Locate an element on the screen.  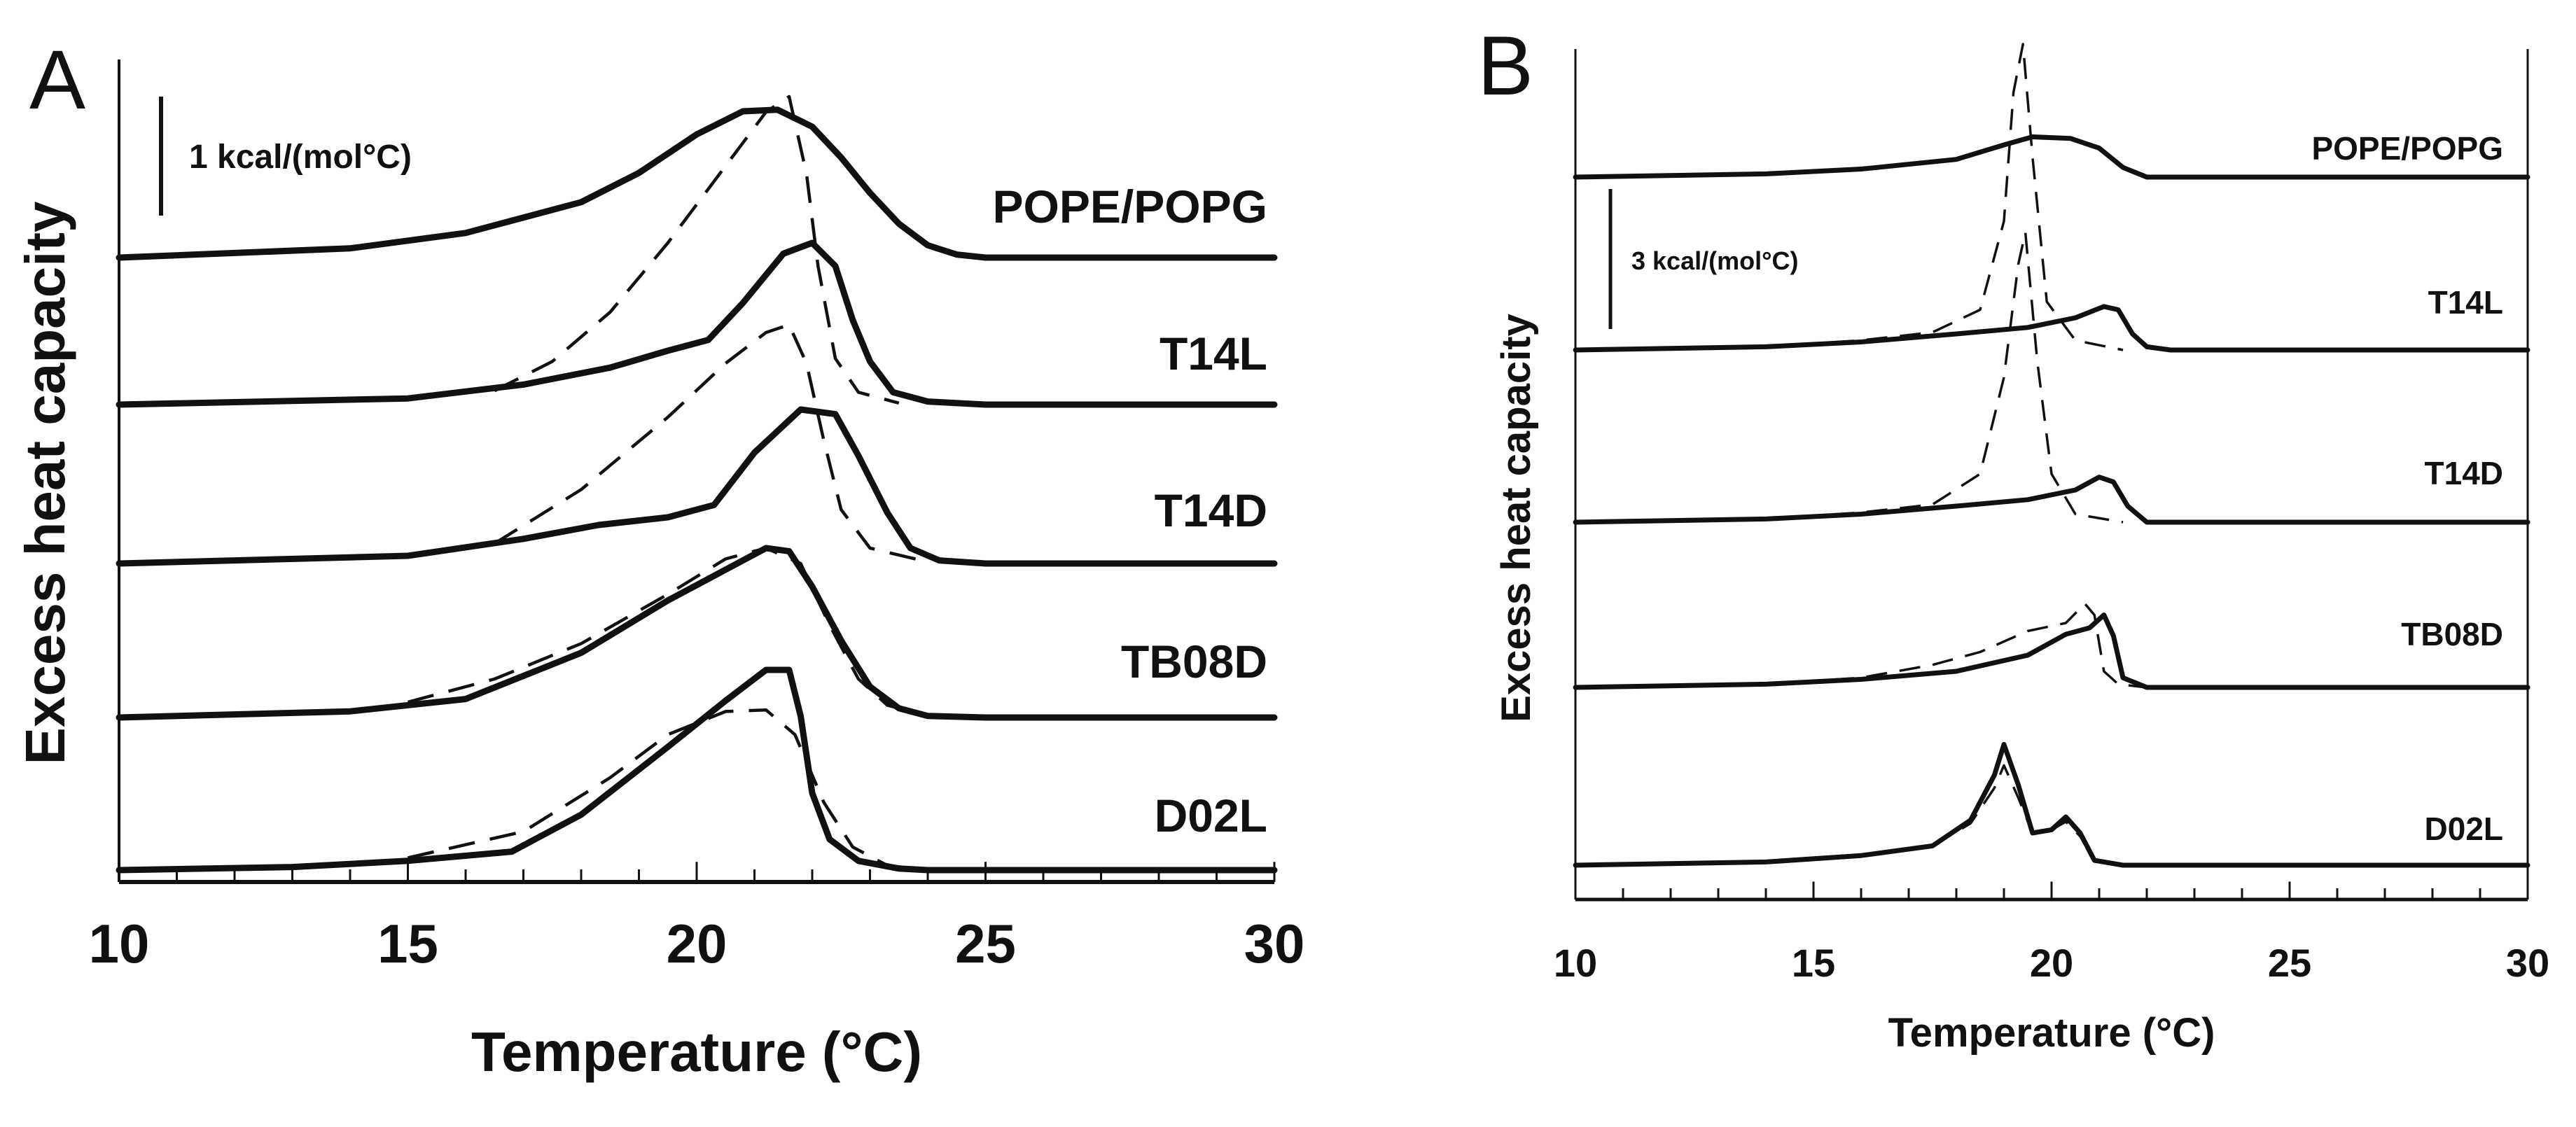
y-axis-title-a: Excess heat capacity is located at coordinates (45, 482).